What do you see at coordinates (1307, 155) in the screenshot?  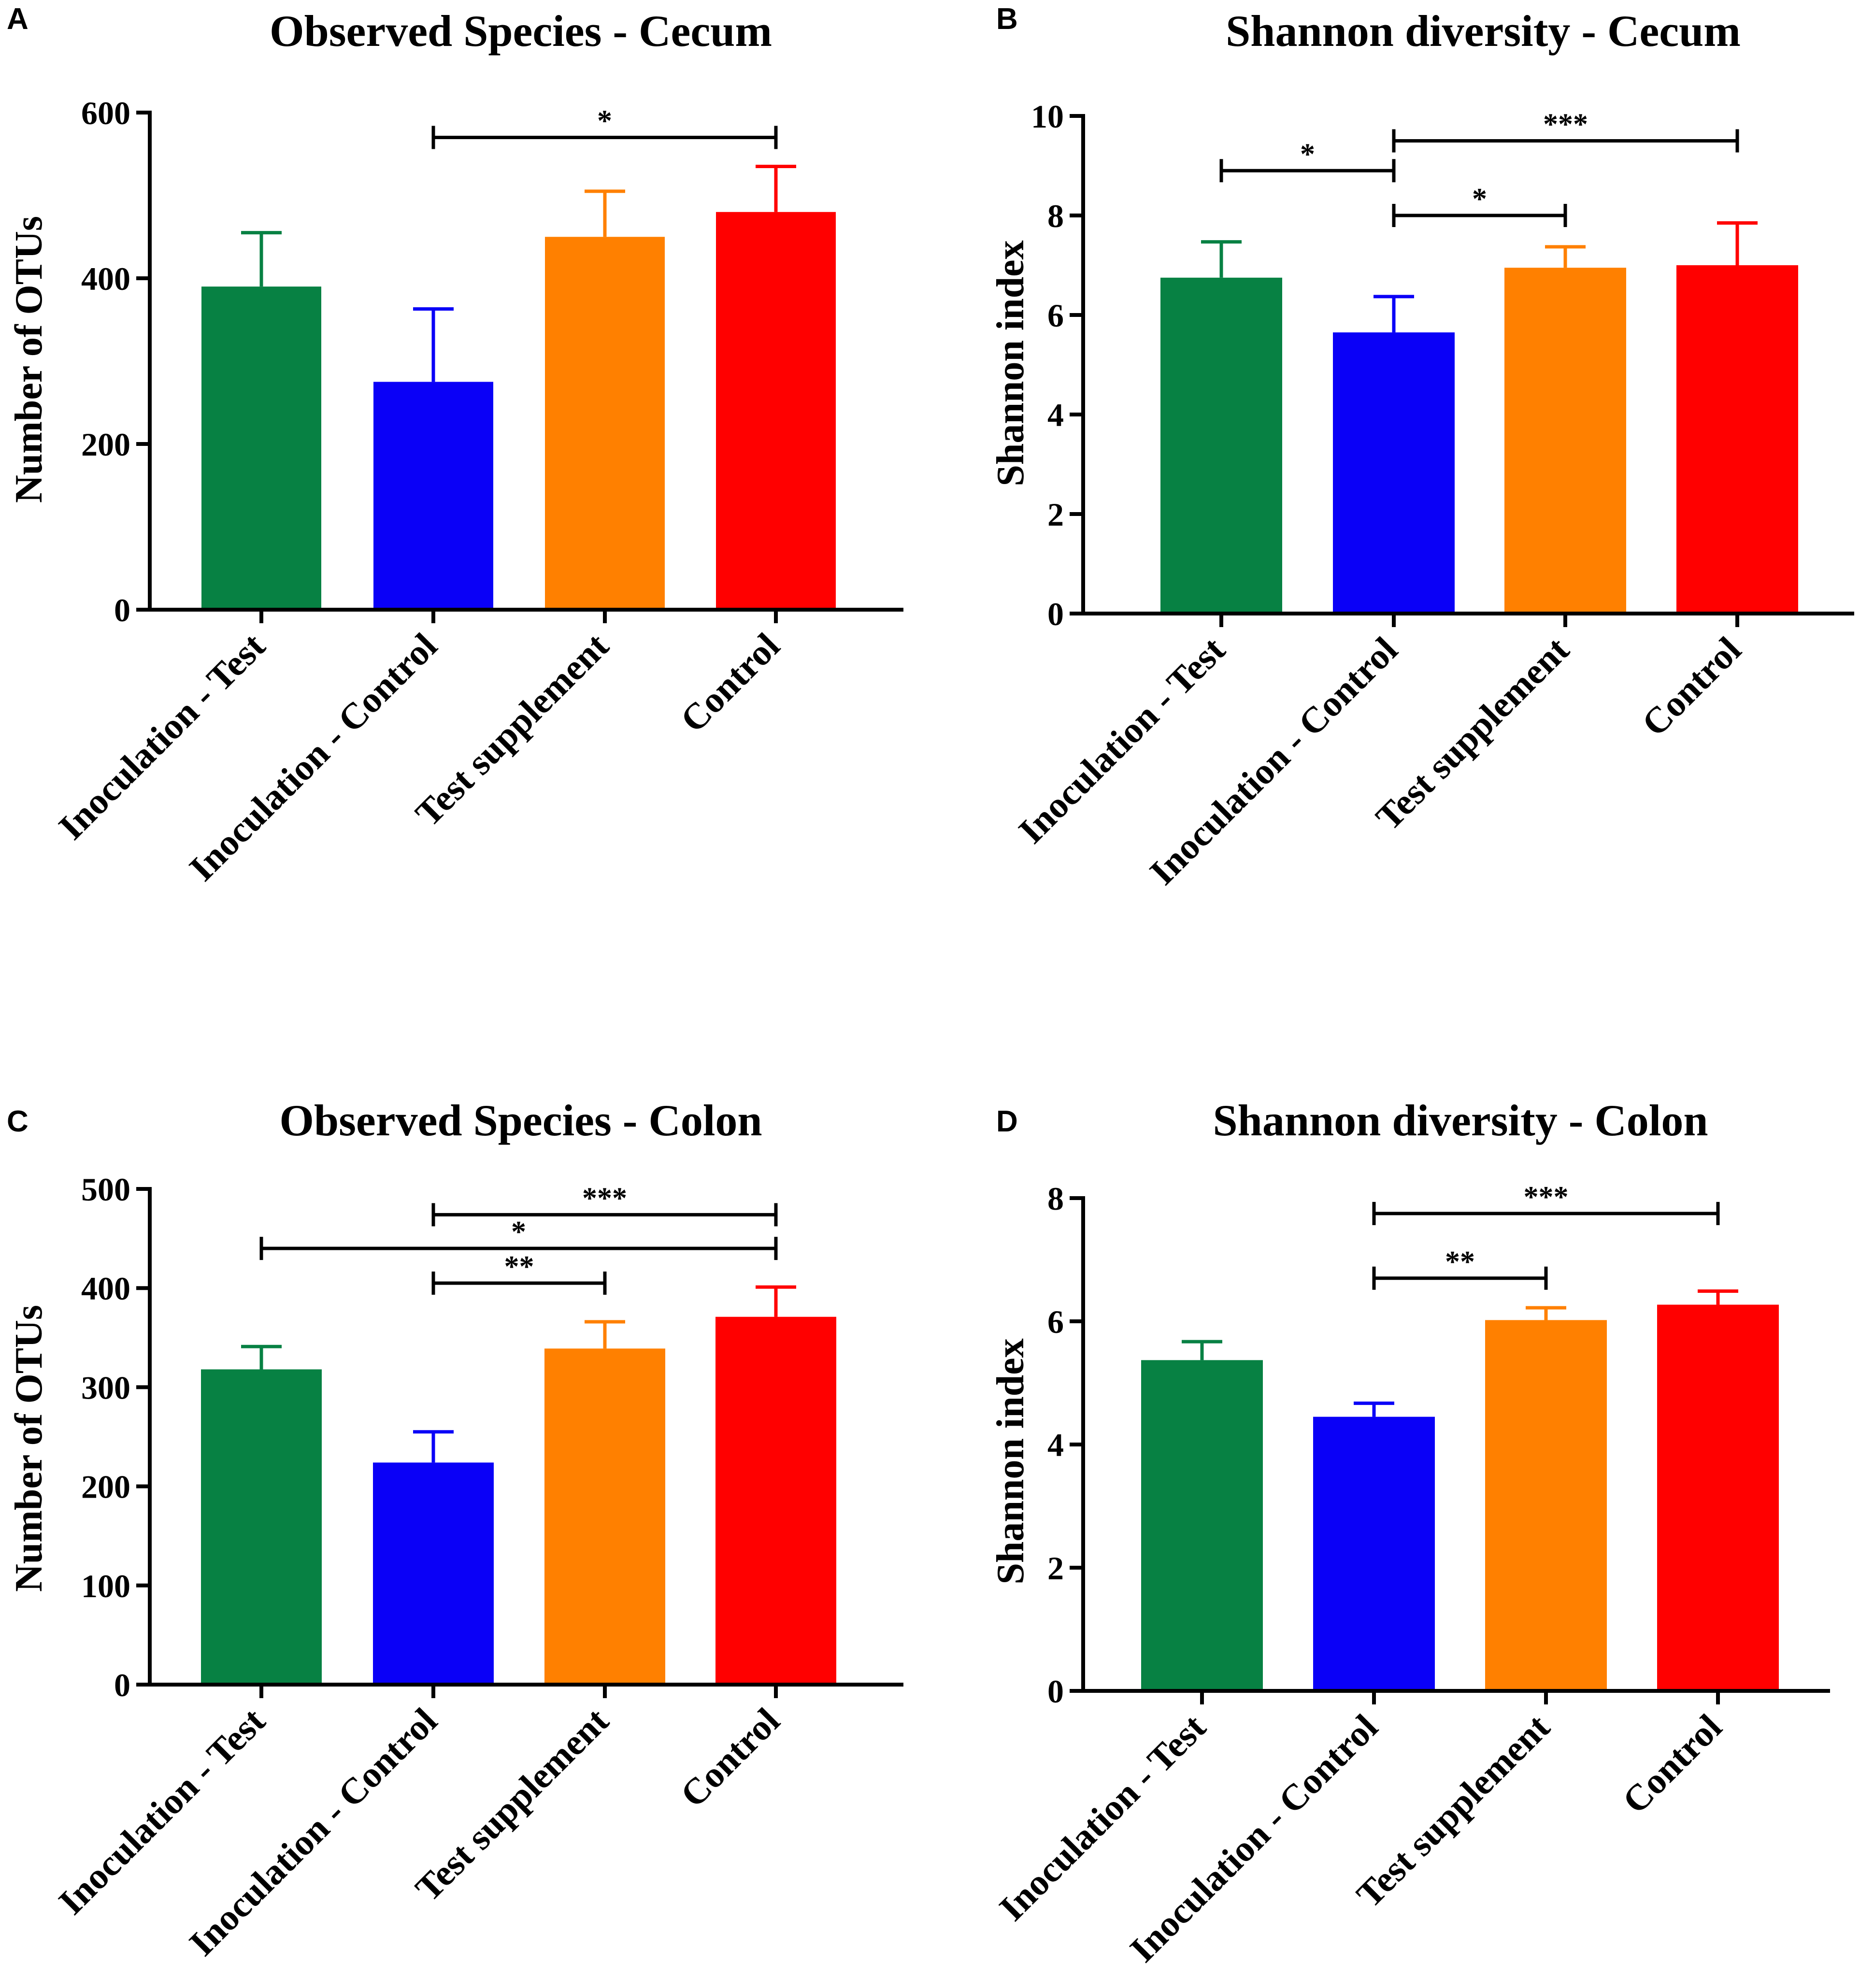 I see `sig-label-b-1: *` at bounding box center [1307, 155].